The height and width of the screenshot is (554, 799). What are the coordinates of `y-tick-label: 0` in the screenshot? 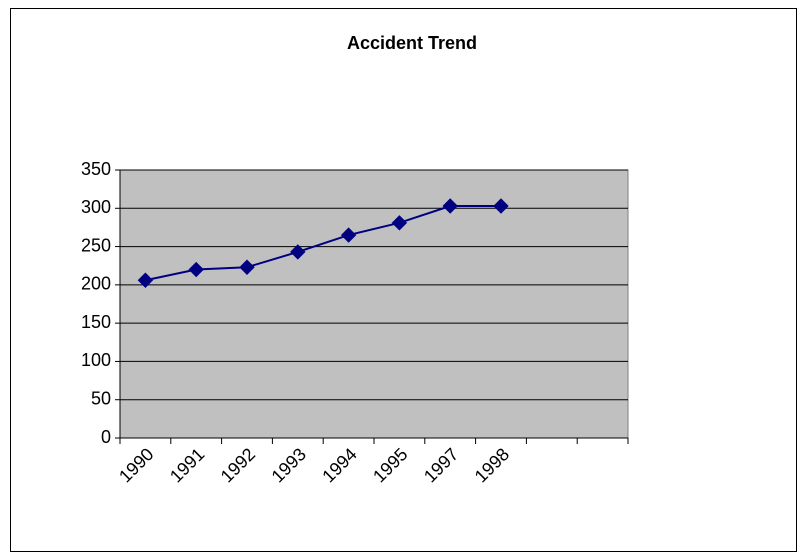 It's located at (106, 437).